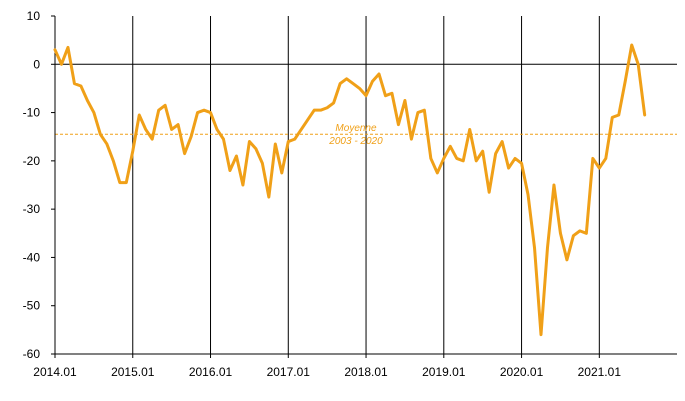  What do you see at coordinates (495, 153) in the screenshot?
I see `data-point-2019.09` at bounding box center [495, 153].